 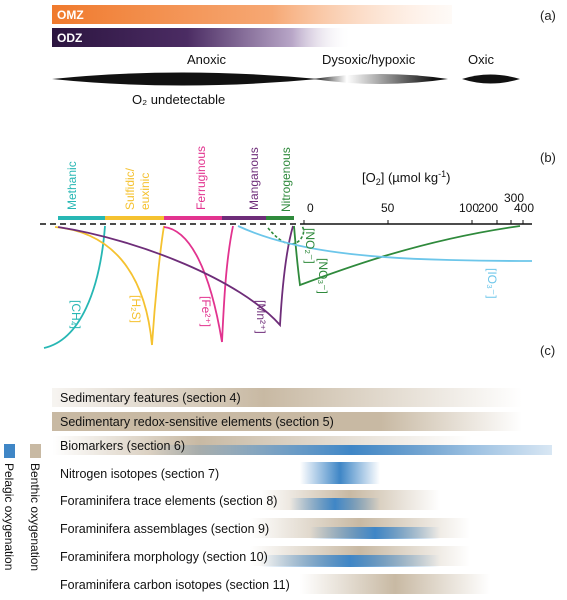 What do you see at coordinates (375, 533) in the screenshot?
I see `bar-foram-assemblages-pelagic` at bounding box center [375, 533].